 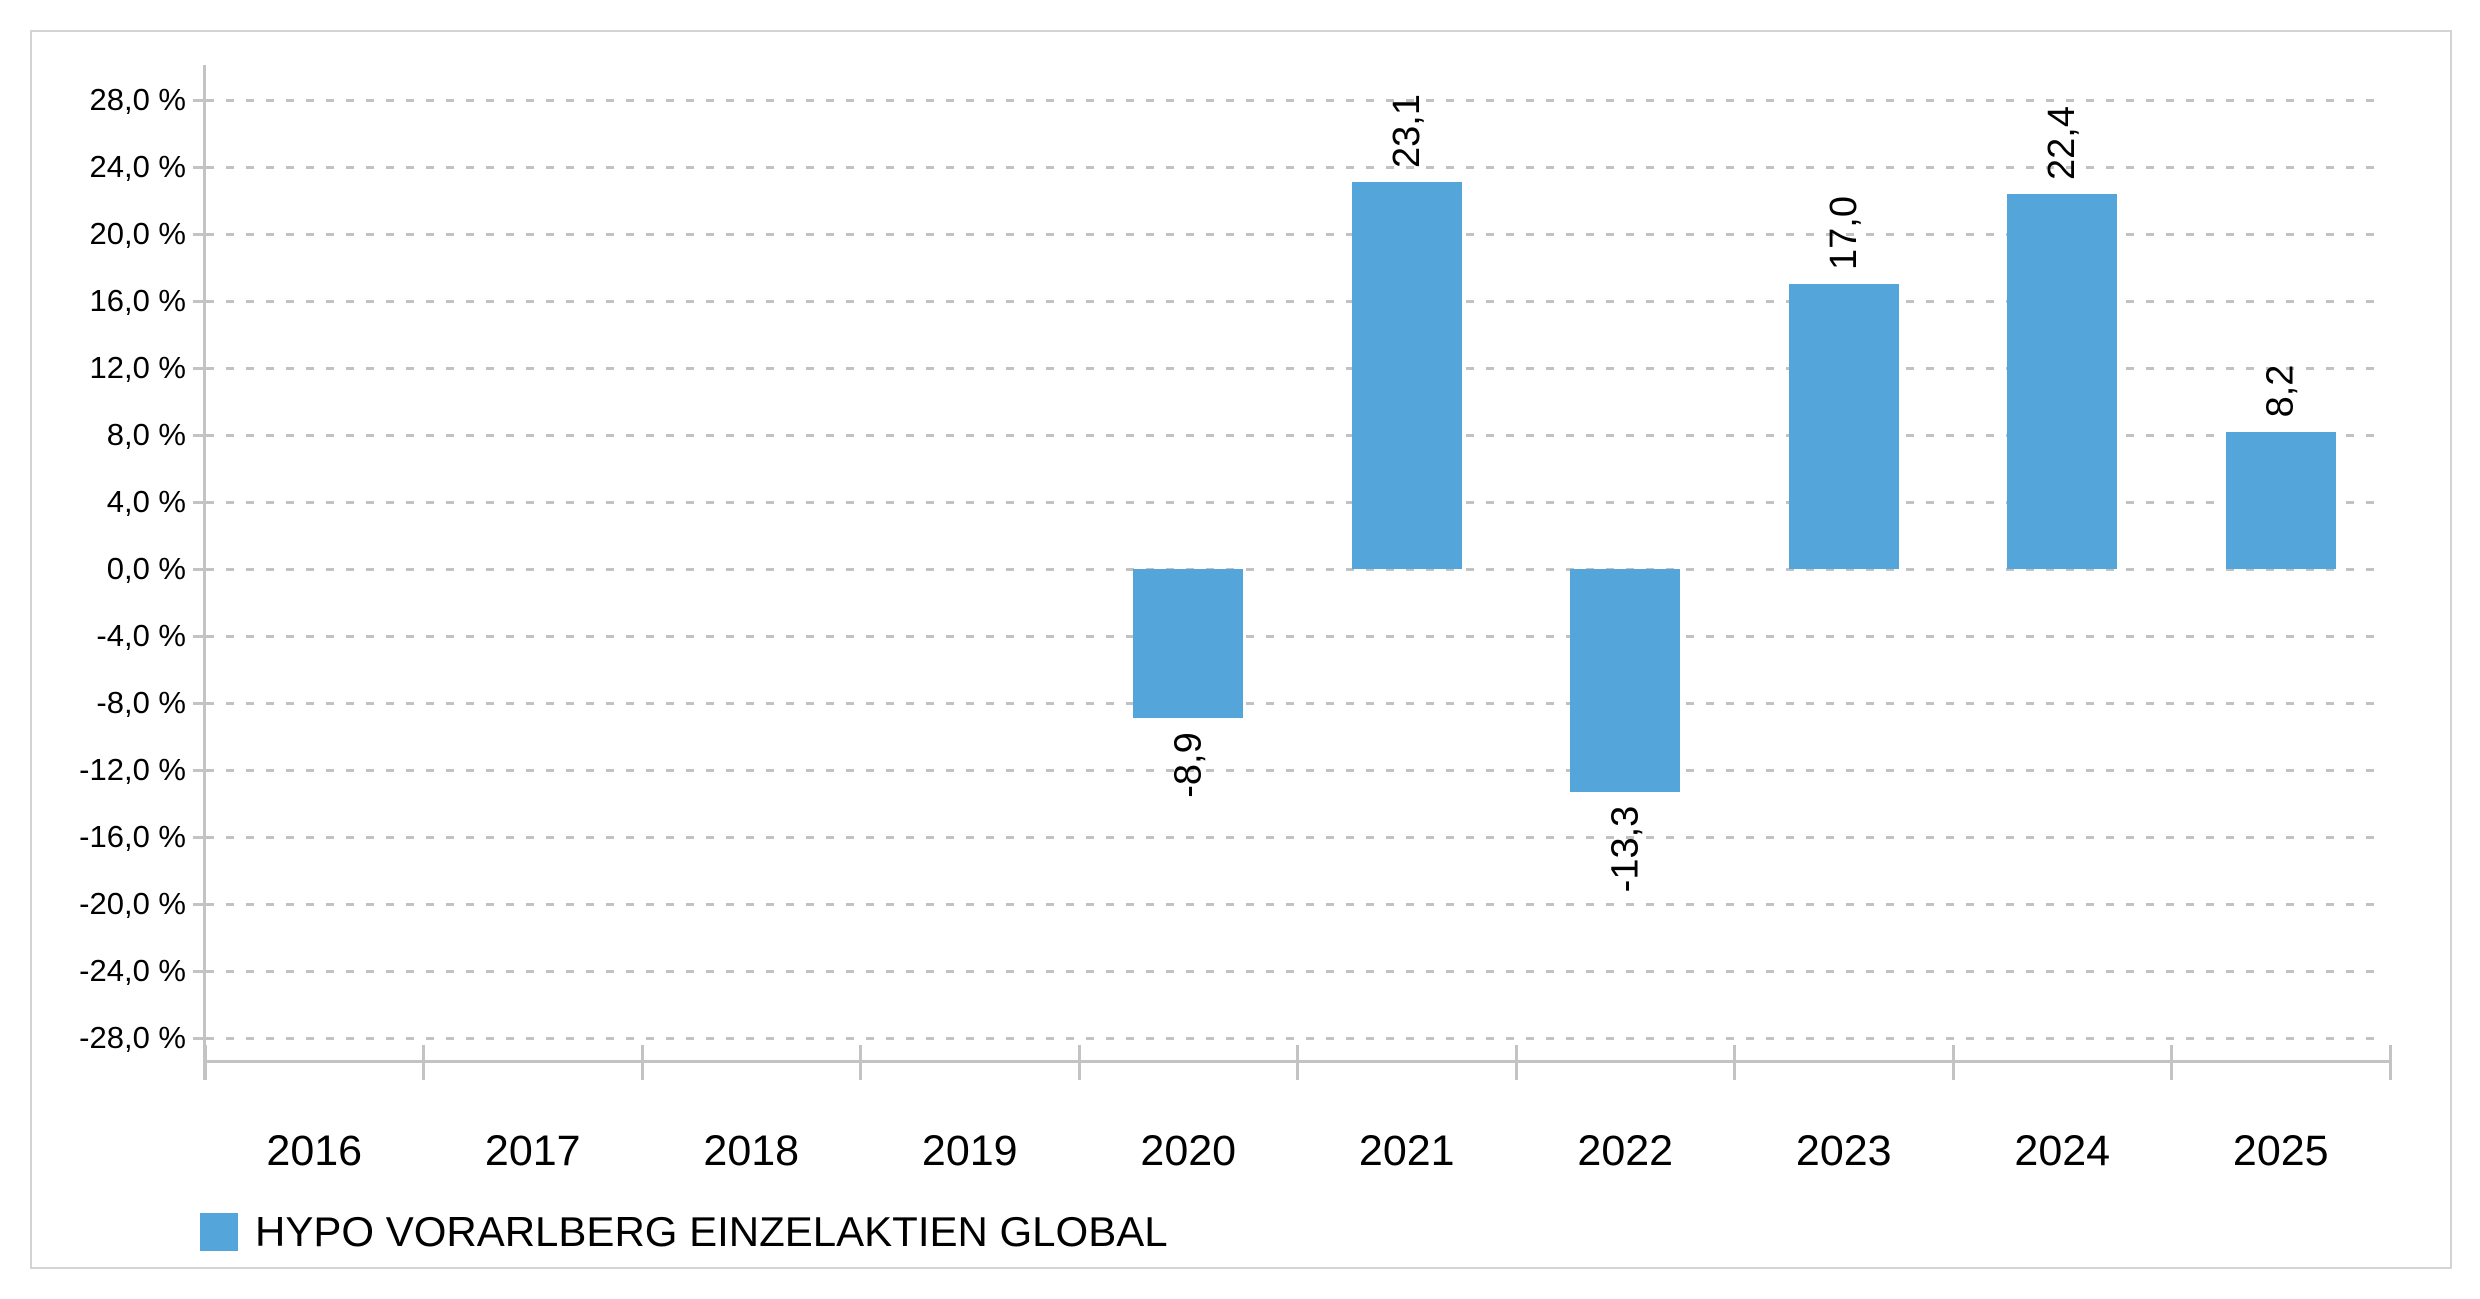 I want to click on legend: HYPO VORARLBERG EINZELAKTIEN GLOBAL, so click(x=684, y=1232).